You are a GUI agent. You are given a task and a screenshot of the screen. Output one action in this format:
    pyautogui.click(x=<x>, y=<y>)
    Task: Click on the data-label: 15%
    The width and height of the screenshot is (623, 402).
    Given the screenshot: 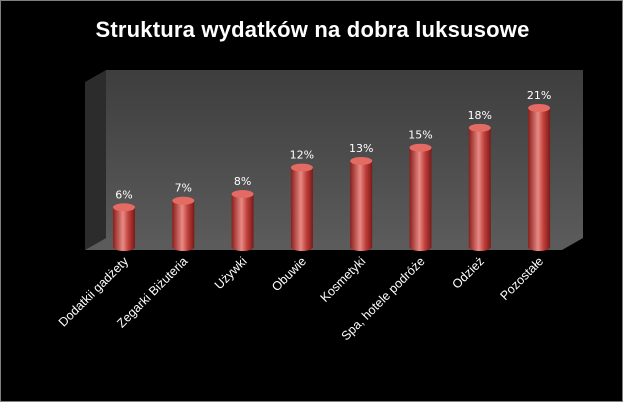 What is the action you would take?
    pyautogui.click(x=420, y=135)
    